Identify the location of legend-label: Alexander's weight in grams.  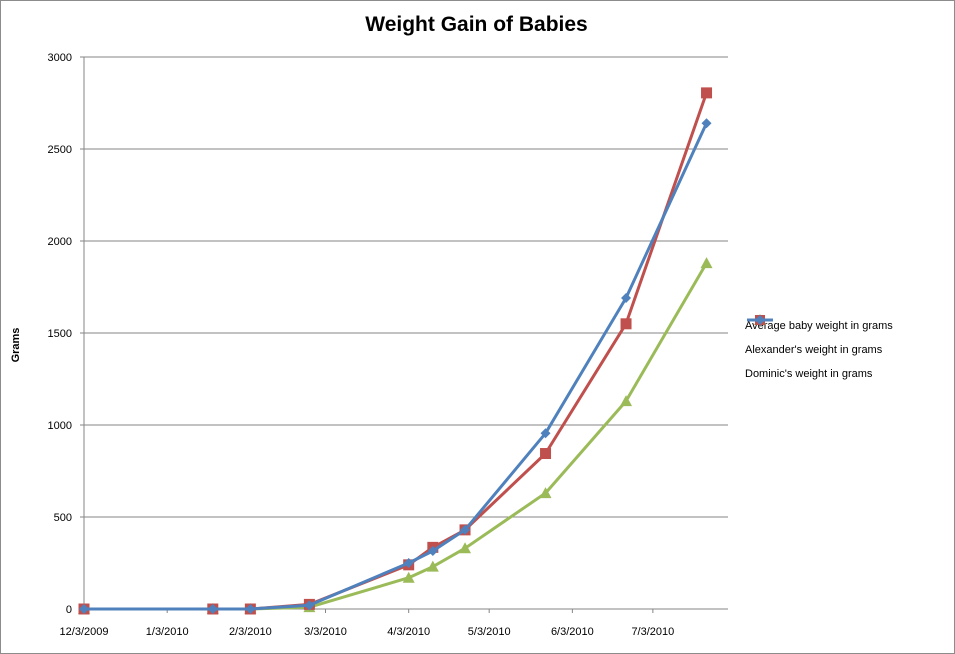
(814, 350).